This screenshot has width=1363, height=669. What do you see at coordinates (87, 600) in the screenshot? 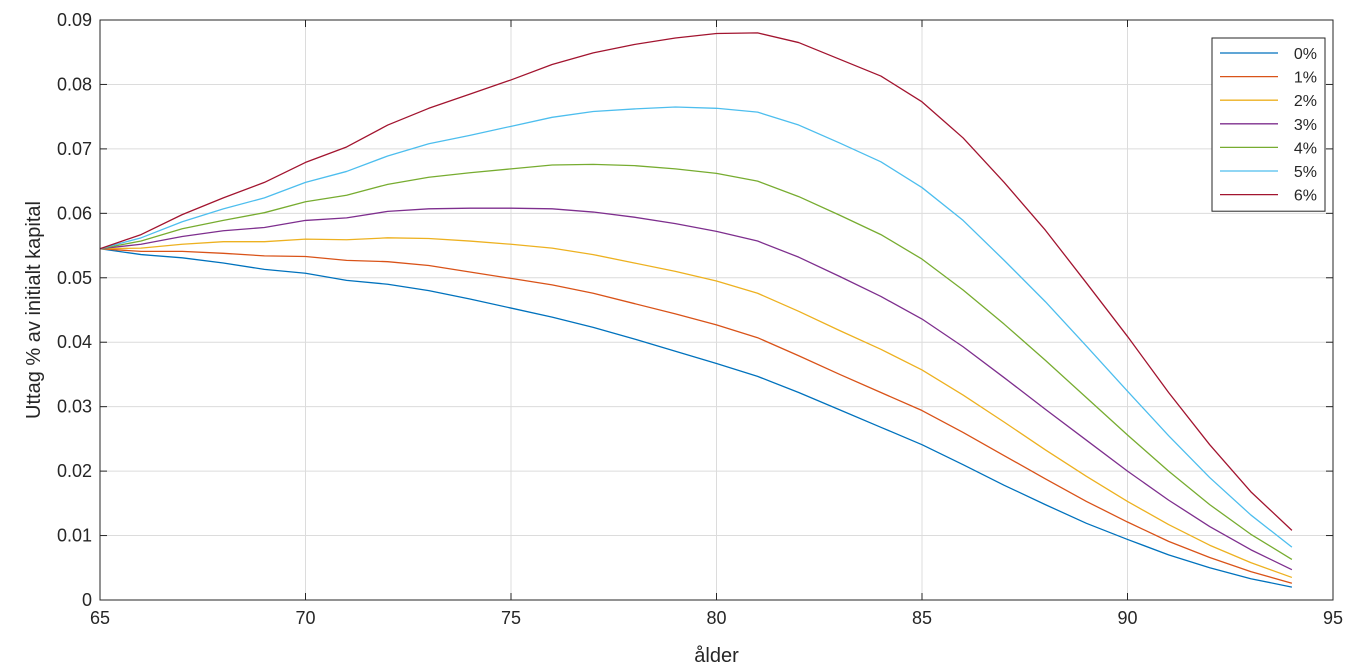
I see `y-tick-label: 0` at bounding box center [87, 600].